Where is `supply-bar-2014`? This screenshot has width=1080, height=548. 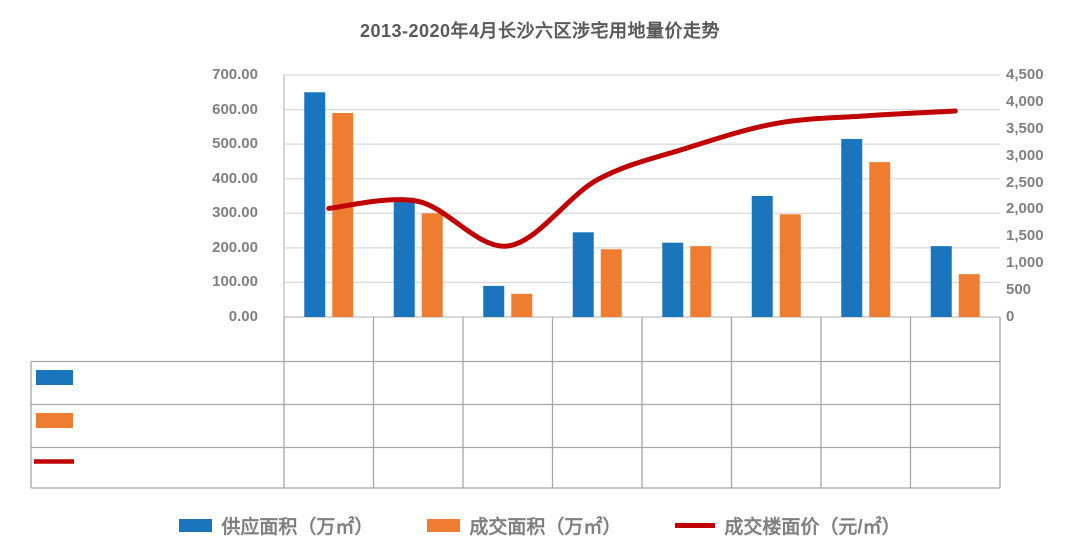 supply-bar-2014 is located at coordinates (404, 257).